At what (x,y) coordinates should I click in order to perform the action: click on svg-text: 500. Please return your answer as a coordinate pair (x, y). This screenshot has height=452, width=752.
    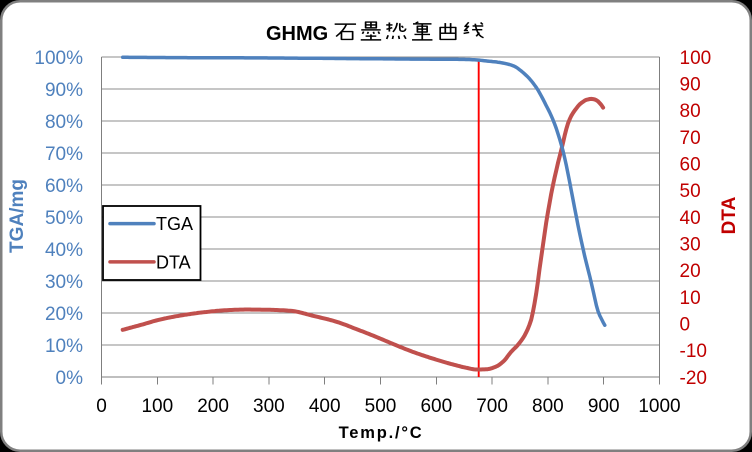
    Looking at the image, I should click on (381, 406).